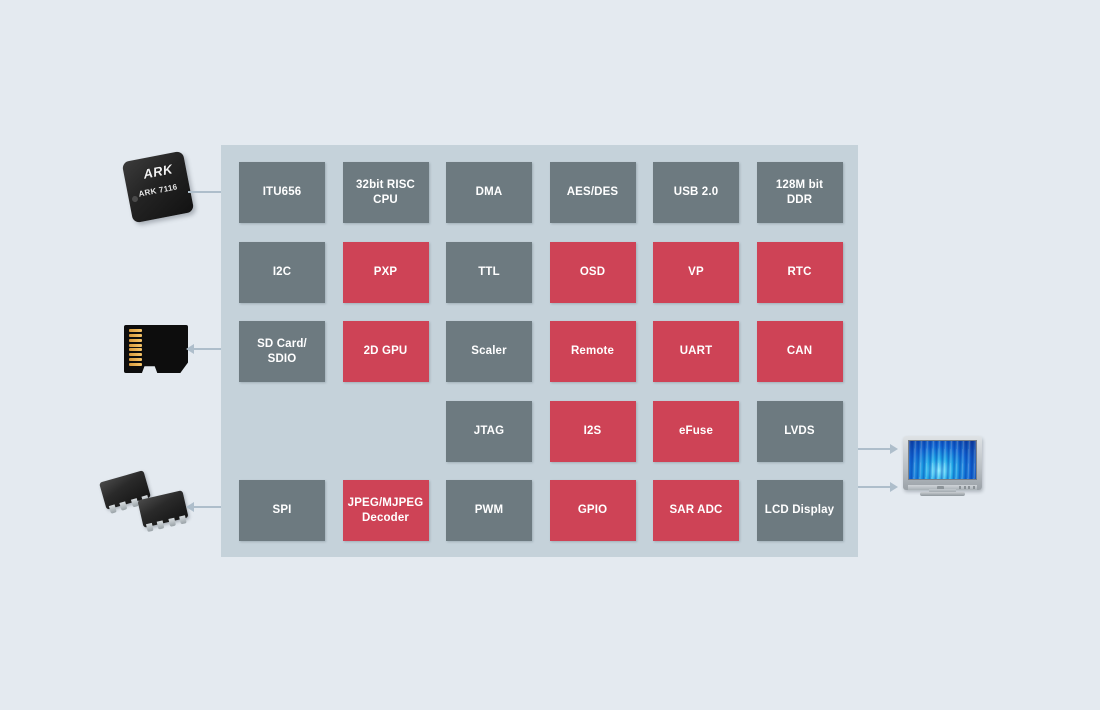  Describe the element at coordinates (592, 192) in the screenshot. I see `block-aes-des: AES/DES` at that location.